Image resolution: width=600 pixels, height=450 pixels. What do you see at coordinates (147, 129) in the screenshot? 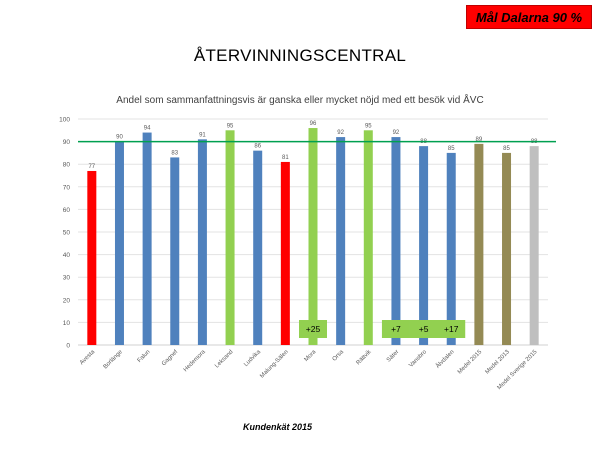
I see `data-label: 94` at bounding box center [147, 129].